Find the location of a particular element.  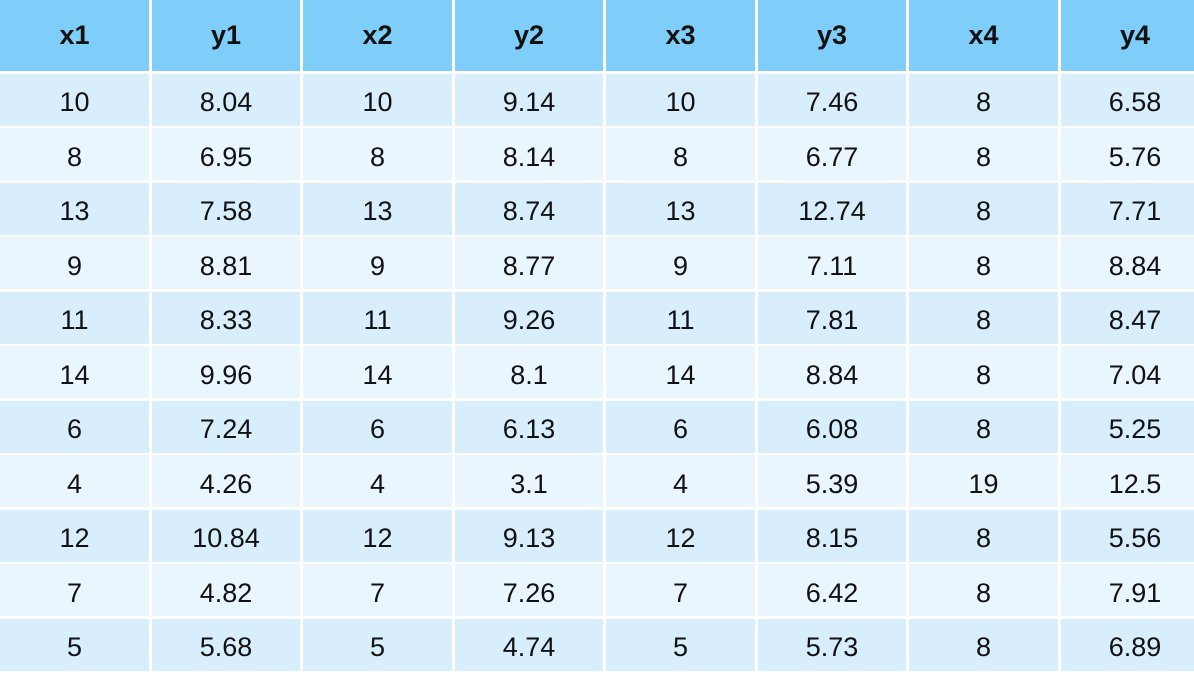

table-cell-x1: 10 is located at coordinates (74, 99).